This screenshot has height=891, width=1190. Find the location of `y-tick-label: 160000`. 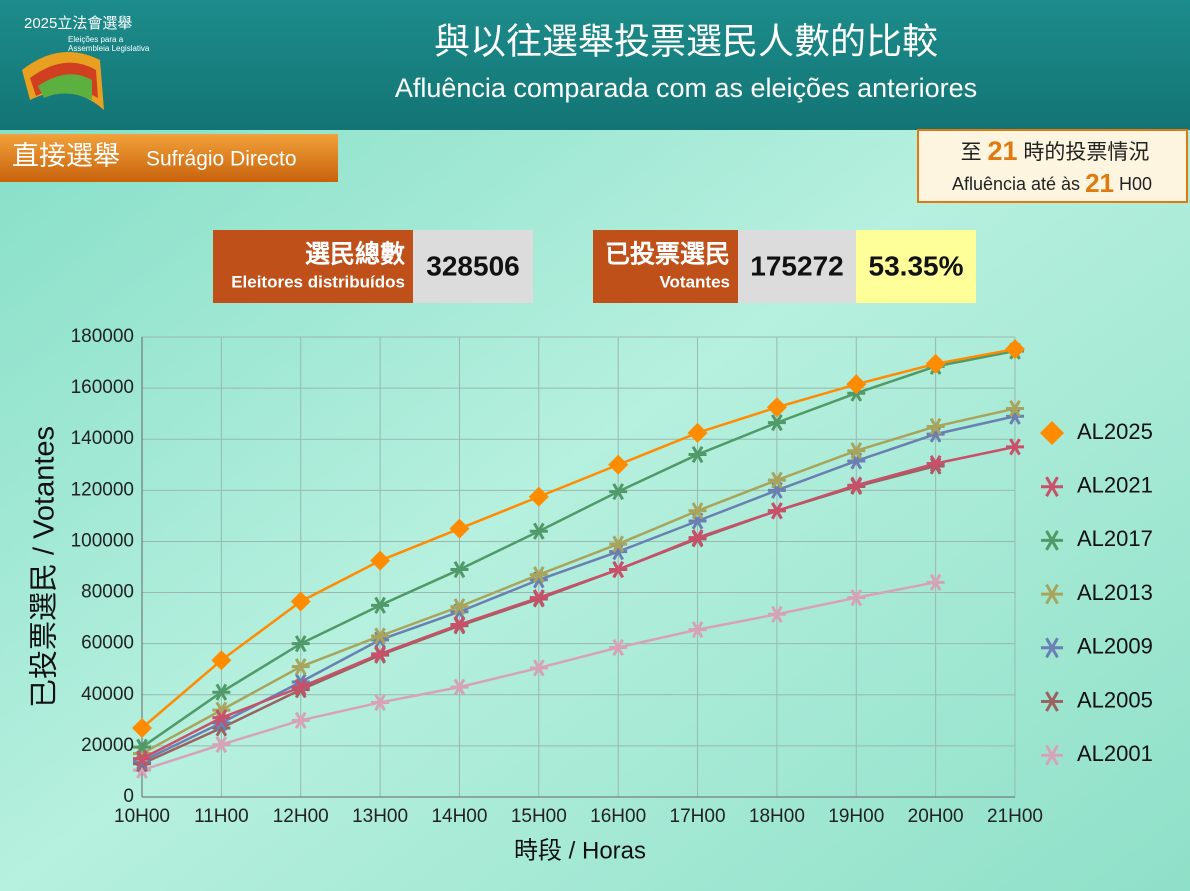

y-tick-label: 160000 is located at coordinates (102, 387).